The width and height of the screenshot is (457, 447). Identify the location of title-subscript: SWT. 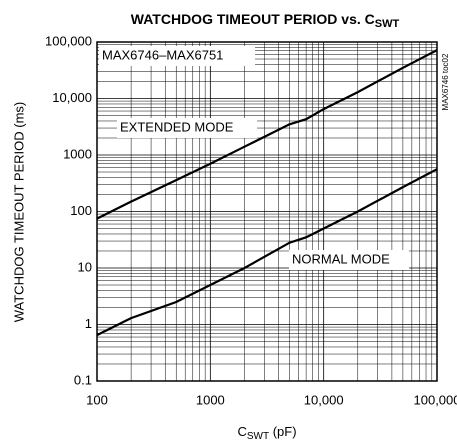
(387, 24).